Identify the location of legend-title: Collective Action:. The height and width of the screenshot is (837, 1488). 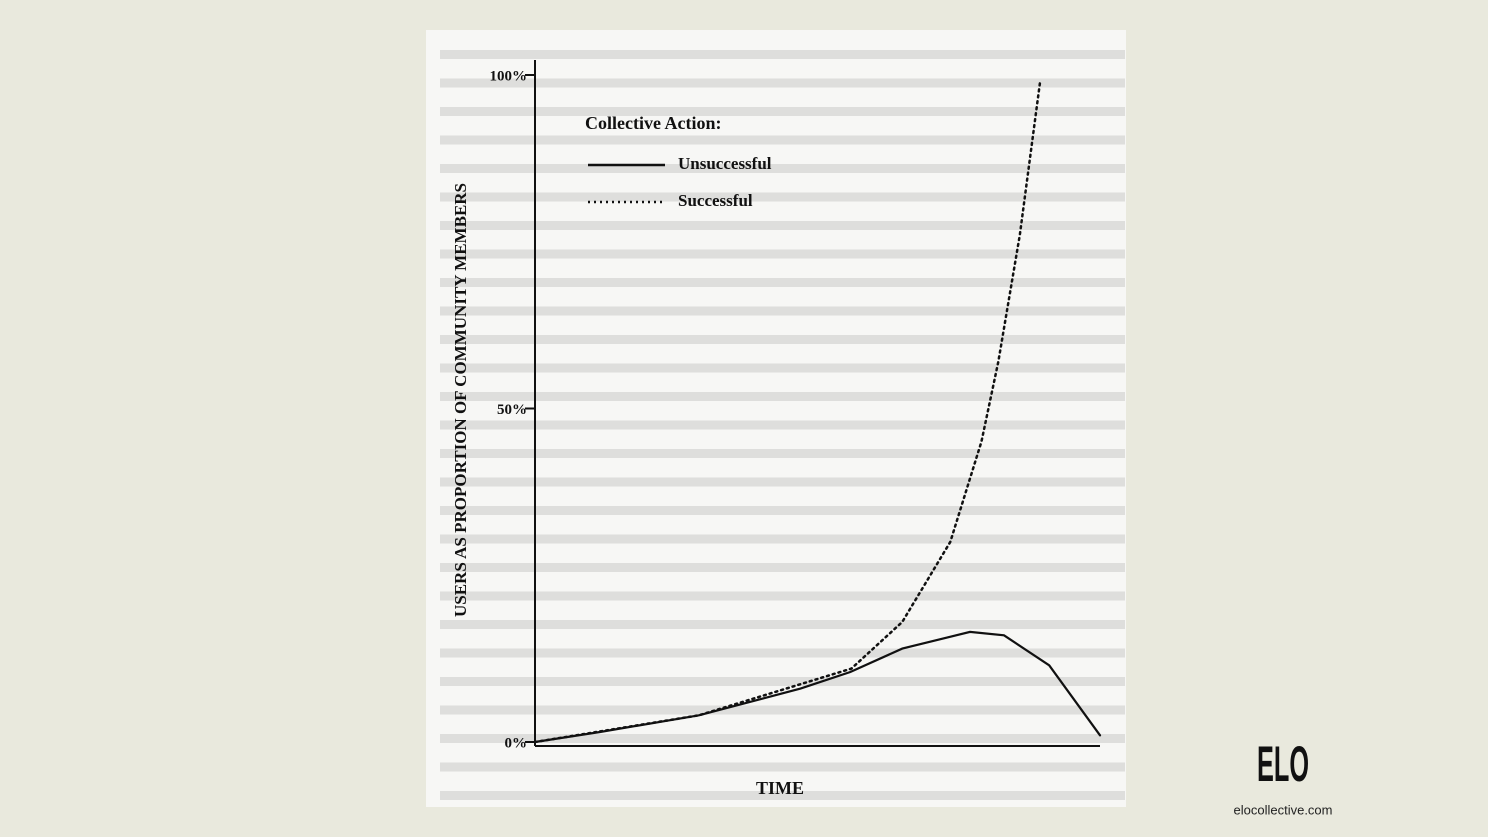
(653, 123).